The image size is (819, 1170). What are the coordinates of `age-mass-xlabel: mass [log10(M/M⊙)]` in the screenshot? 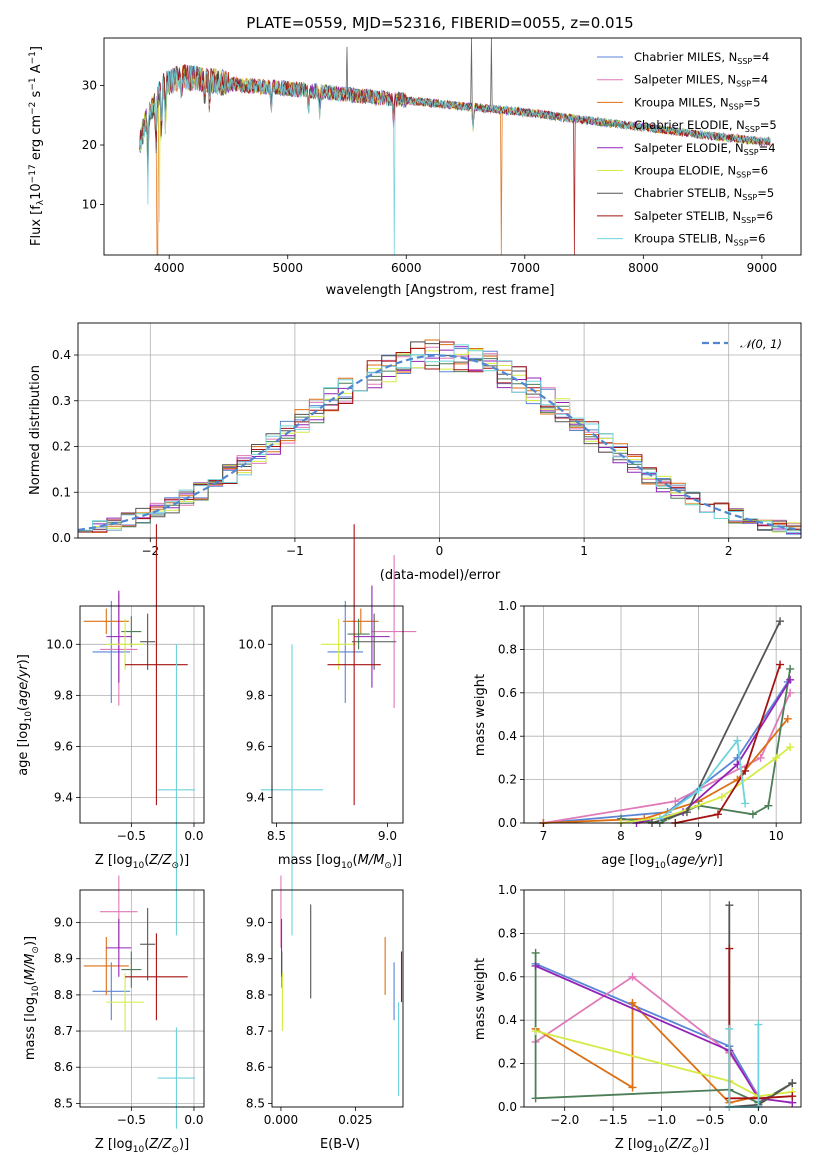 It's located at (340, 862).